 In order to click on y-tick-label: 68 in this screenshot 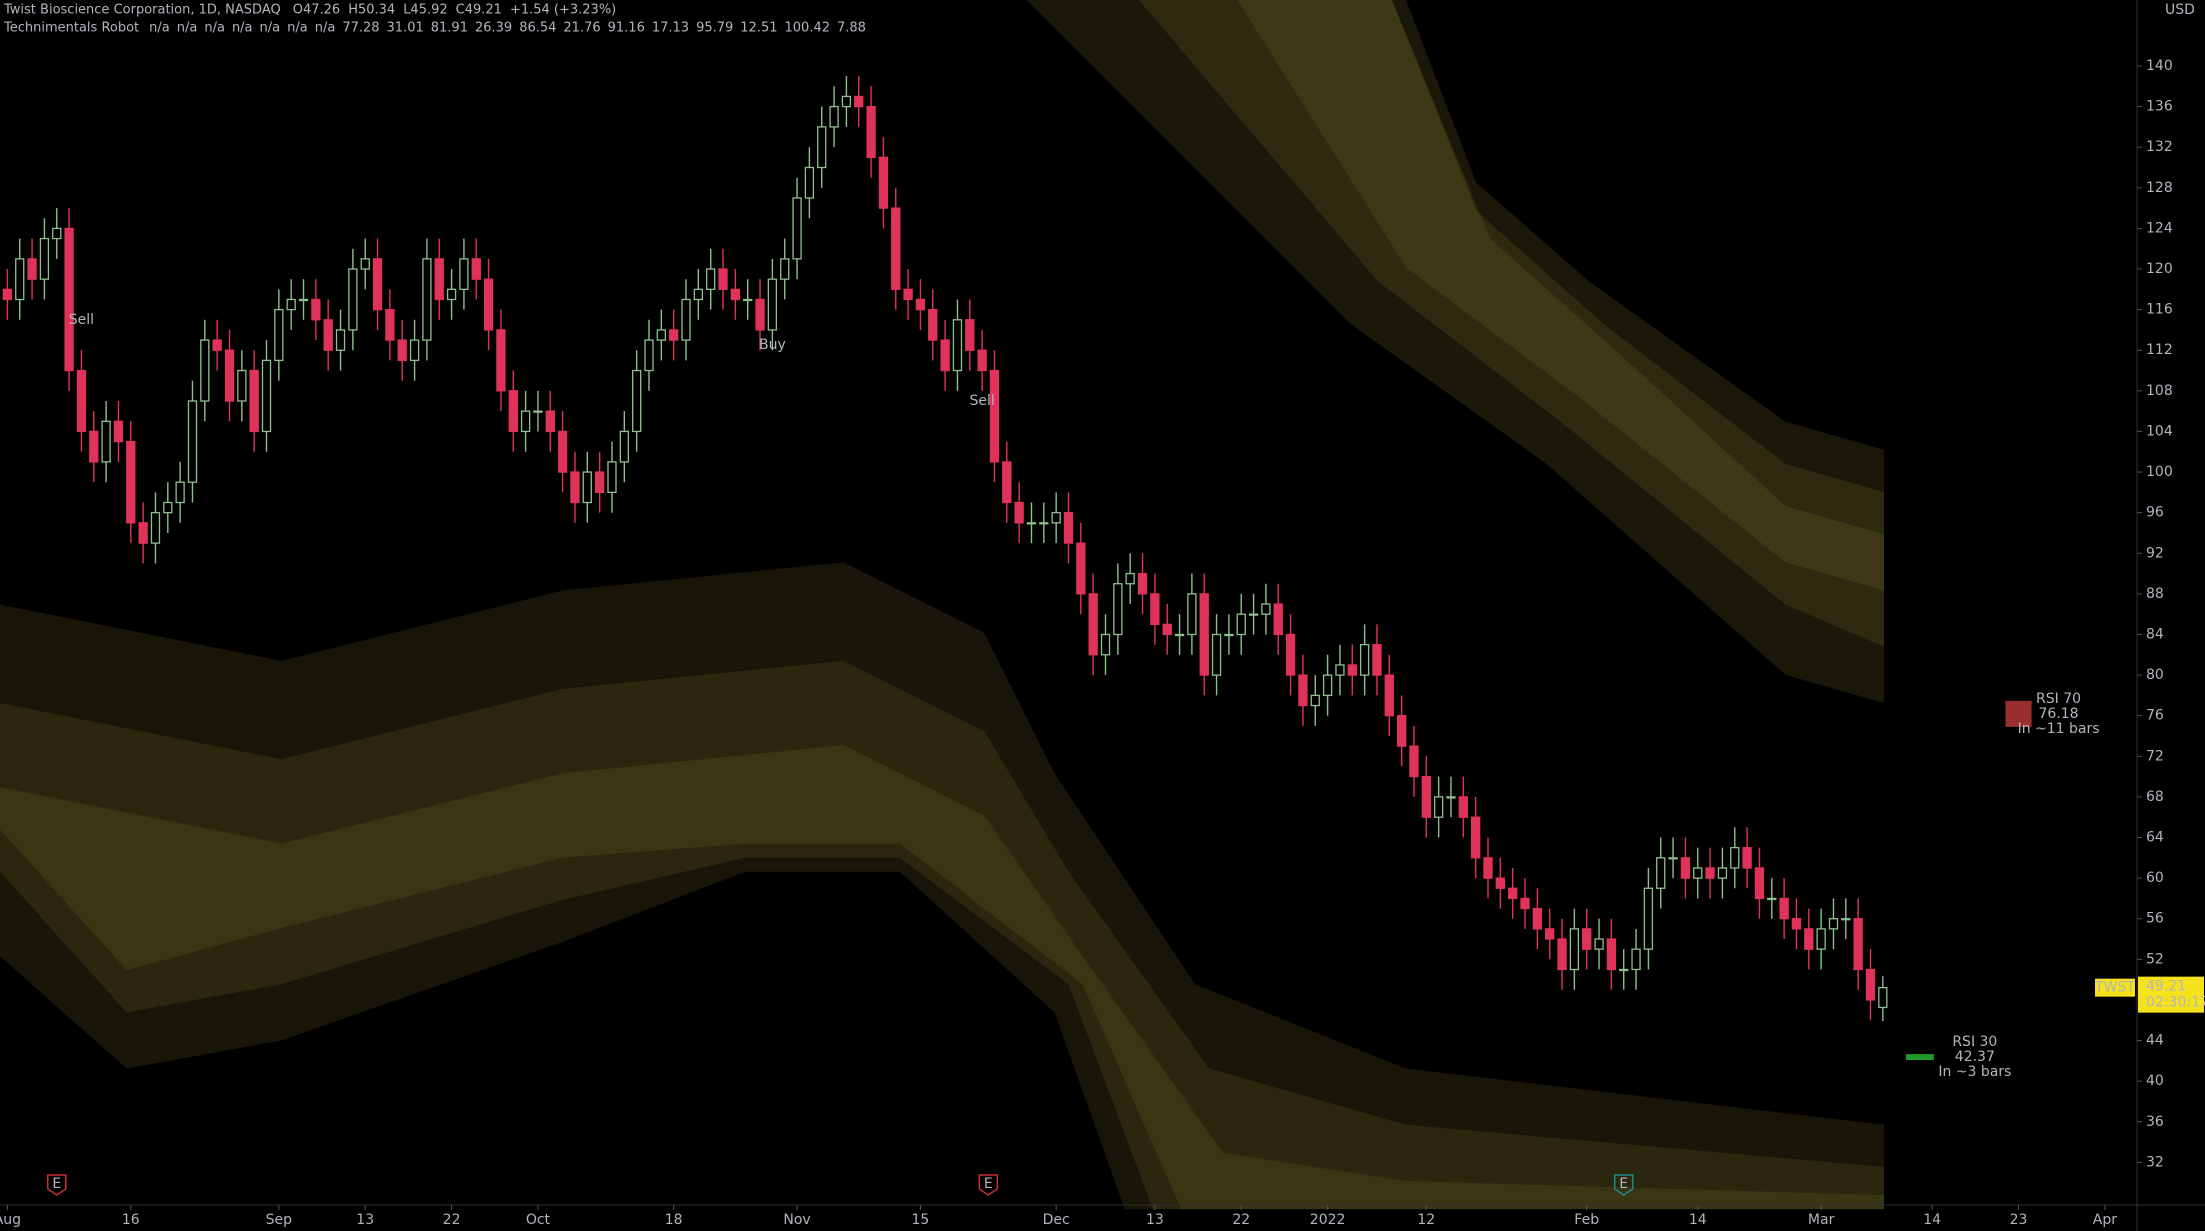, I will do `click(2155, 797)`.